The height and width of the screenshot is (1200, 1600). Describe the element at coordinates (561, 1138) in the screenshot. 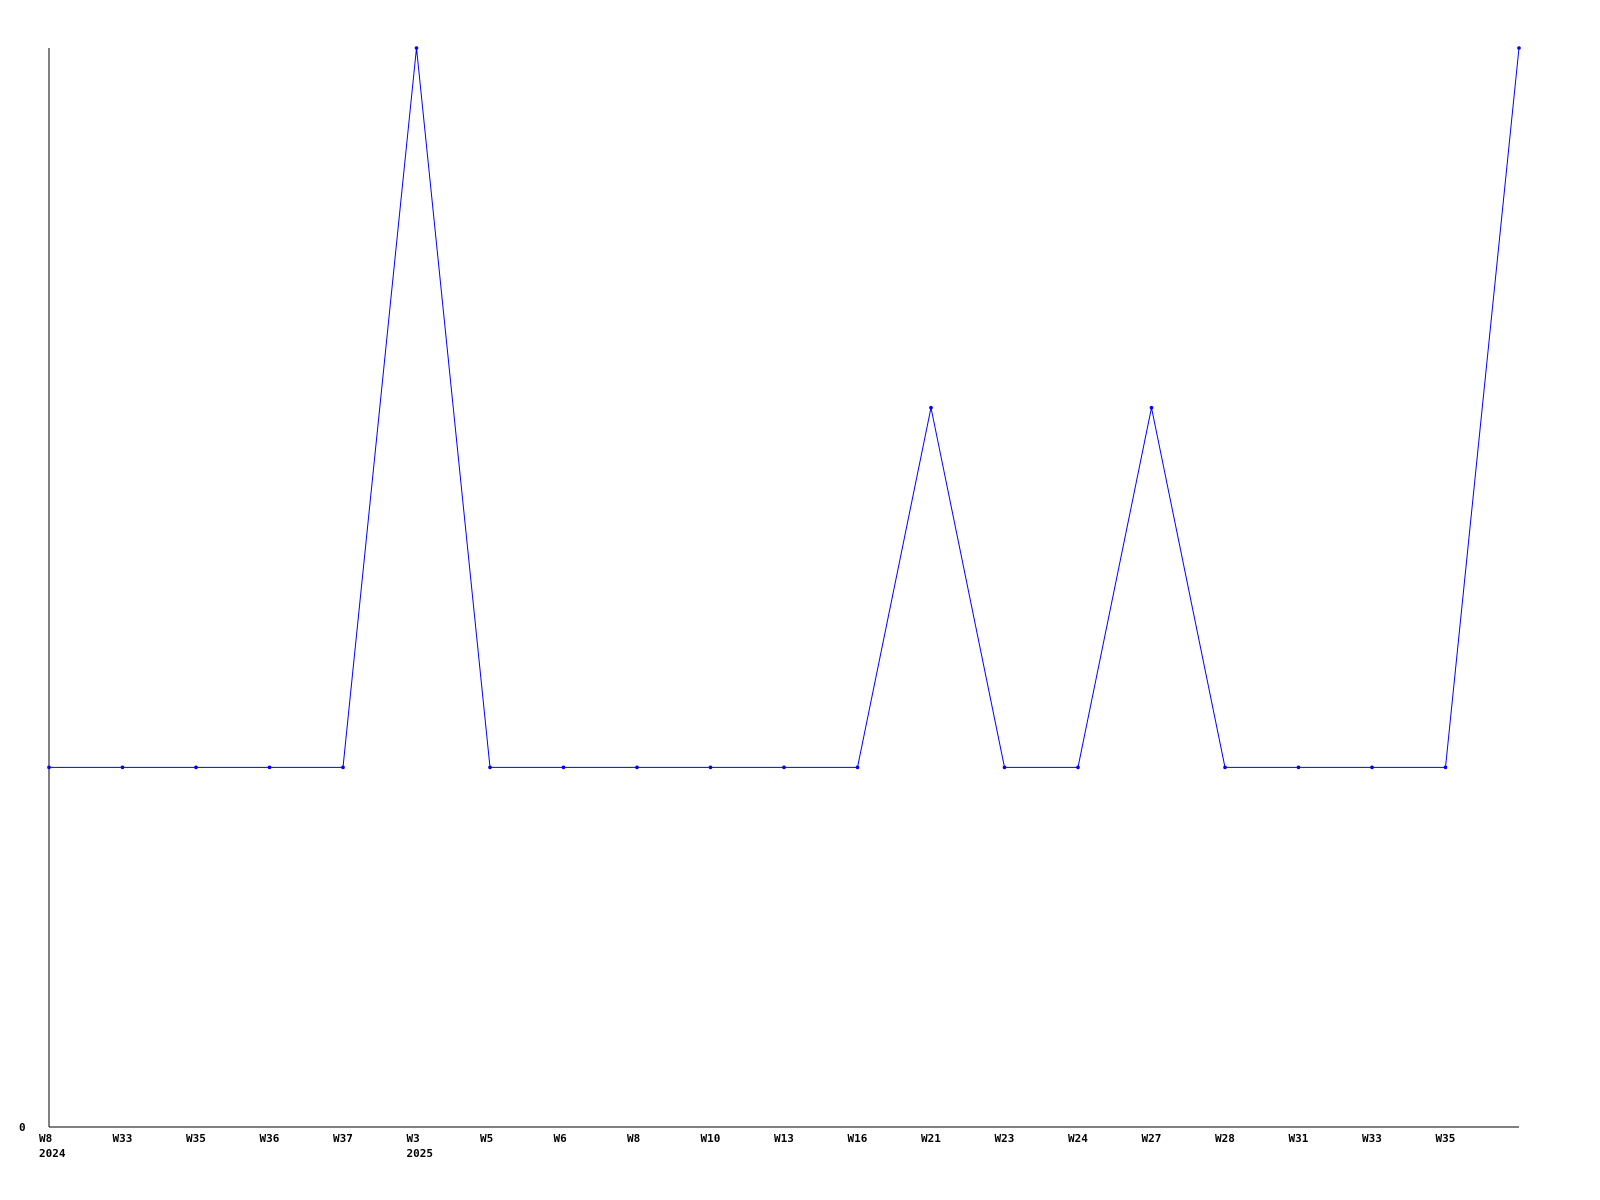

I see `x-tick-label: W6` at that location.